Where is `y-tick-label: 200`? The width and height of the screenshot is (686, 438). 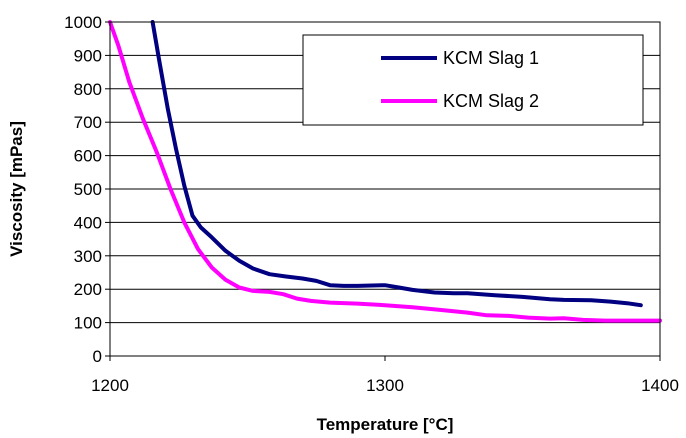 y-tick-label: 200 is located at coordinates (88, 289).